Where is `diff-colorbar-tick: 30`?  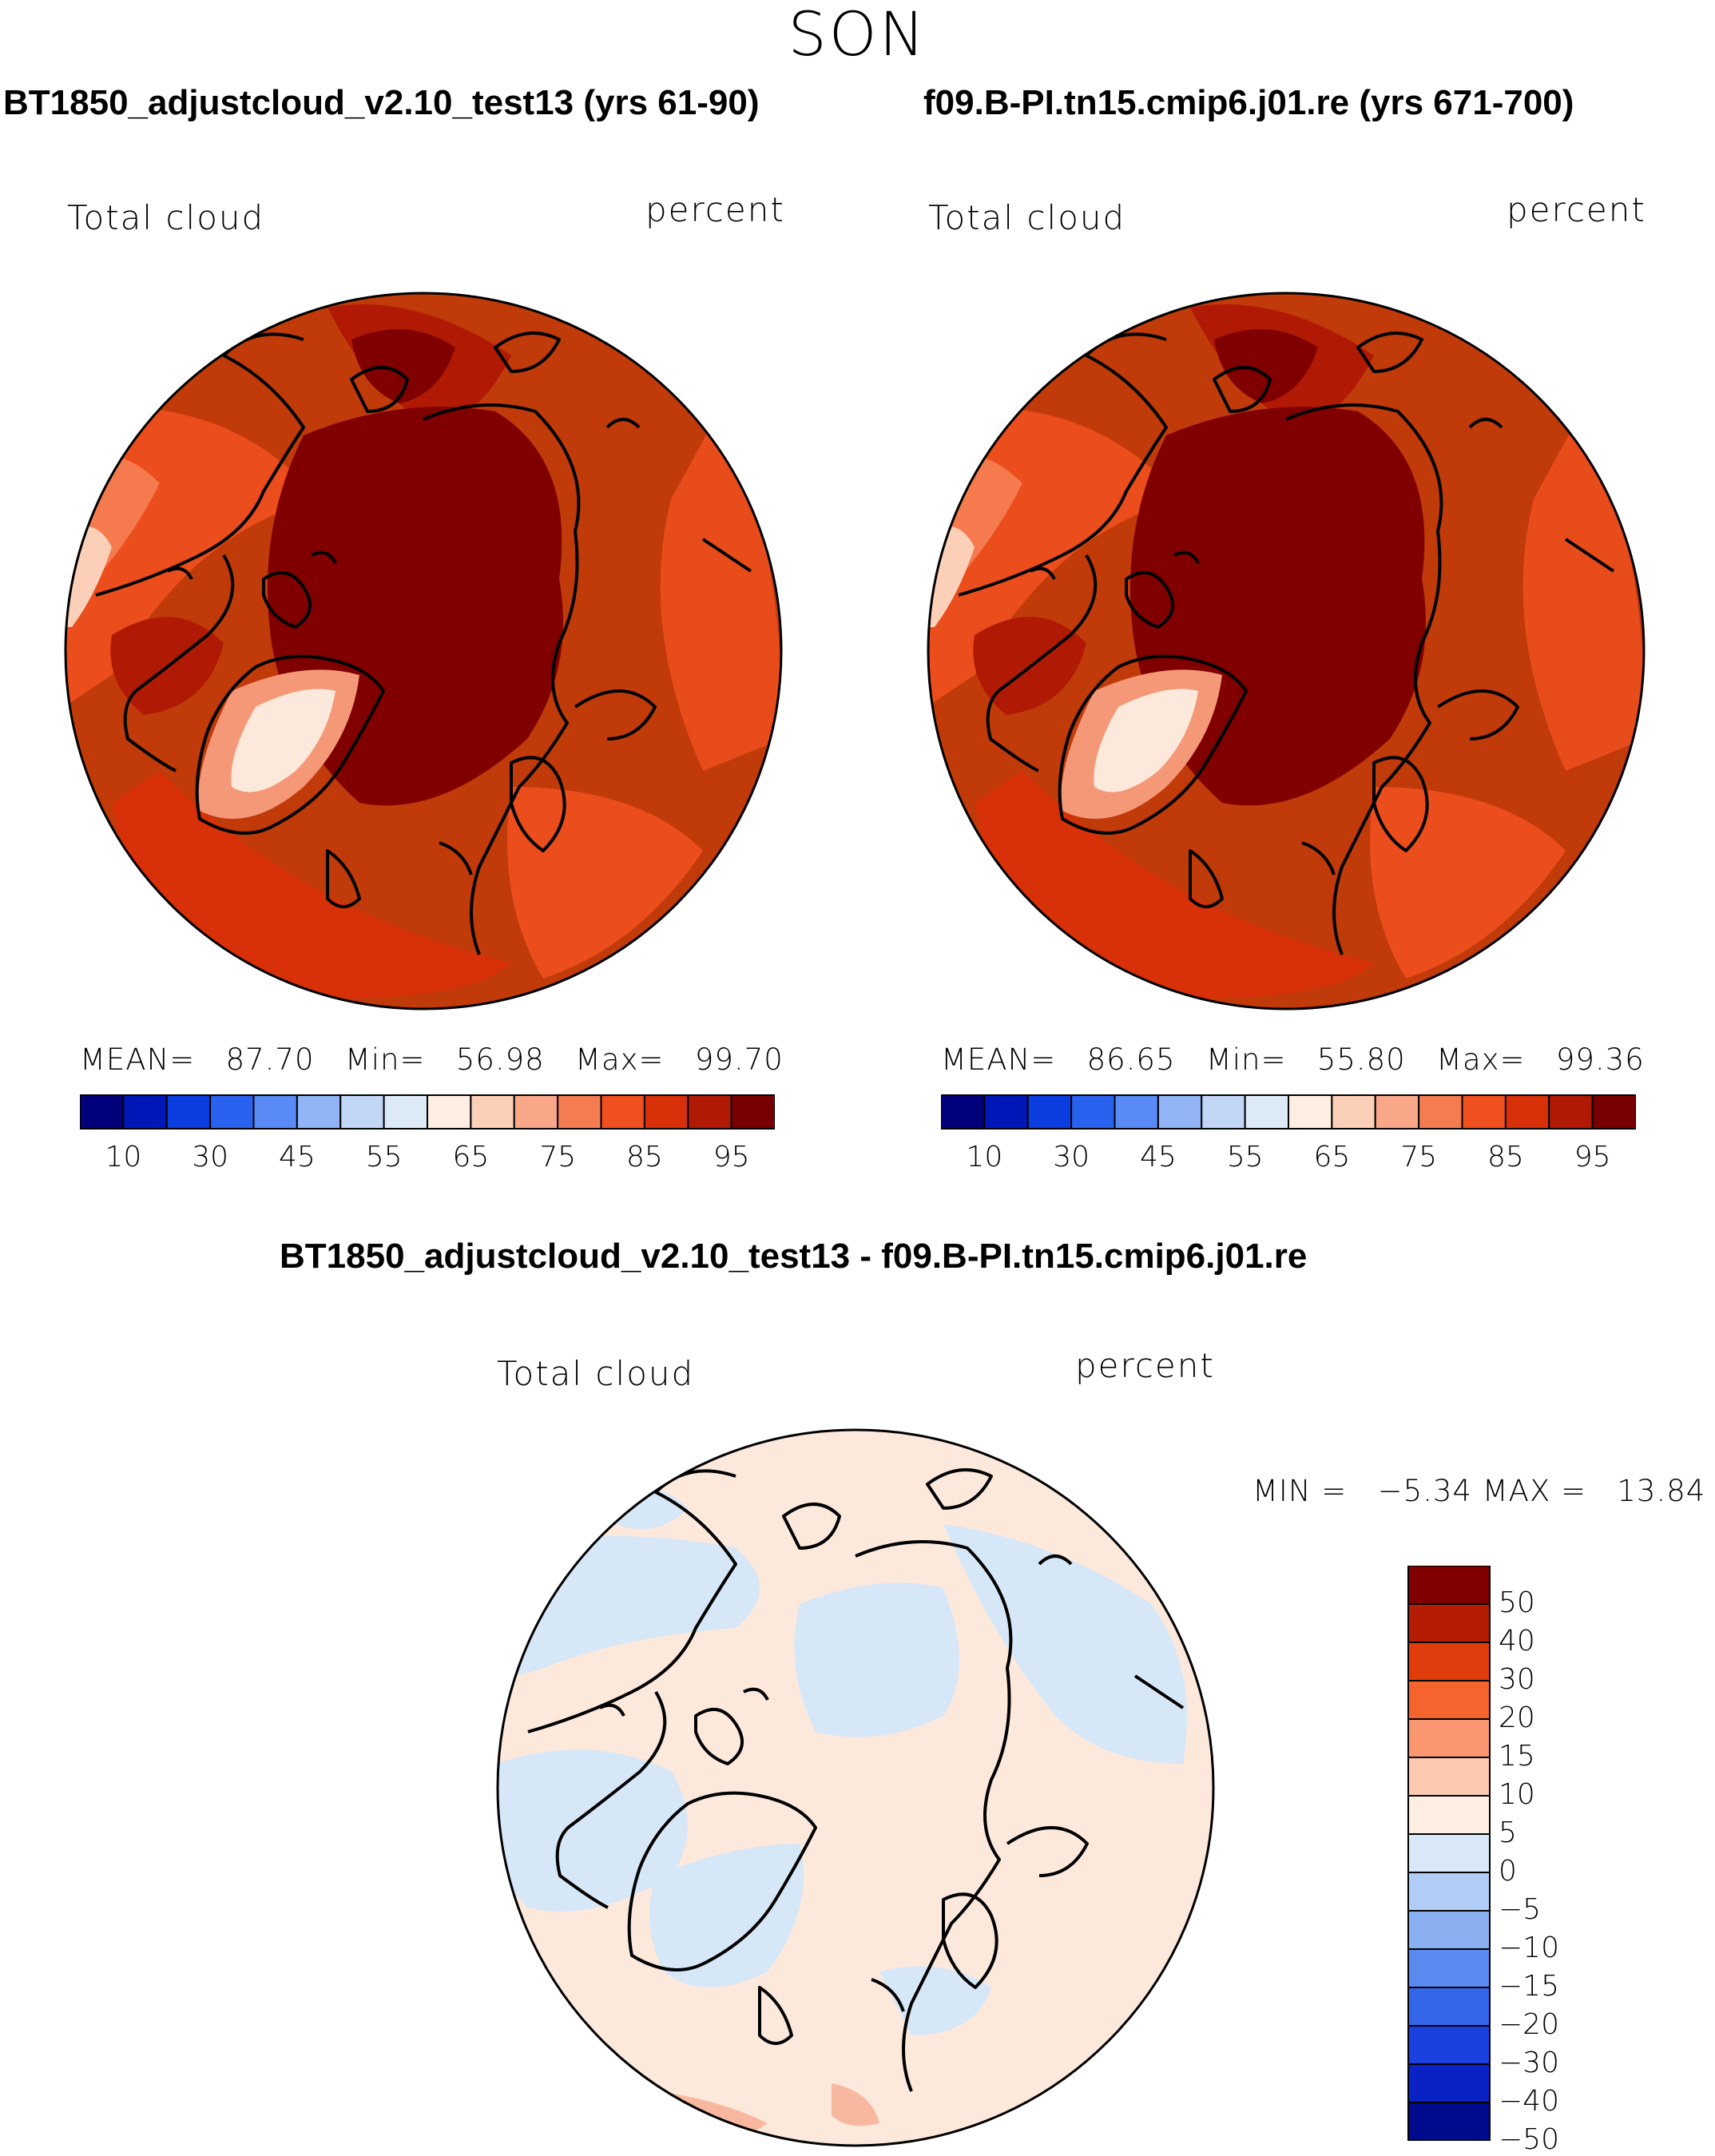
diff-colorbar-tick: 30 is located at coordinates (1517, 1679).